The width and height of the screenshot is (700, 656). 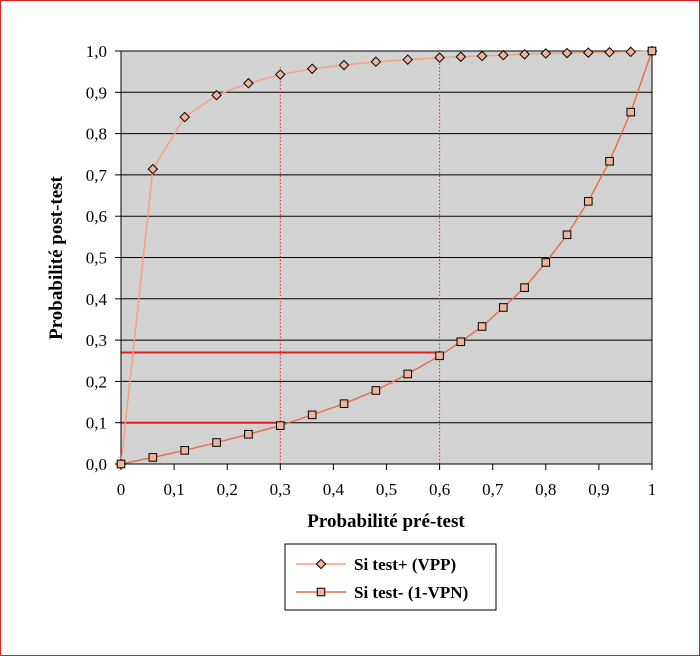 I want to click on legend-label: Si test- (1-VPN), so click(x=411, y=592).